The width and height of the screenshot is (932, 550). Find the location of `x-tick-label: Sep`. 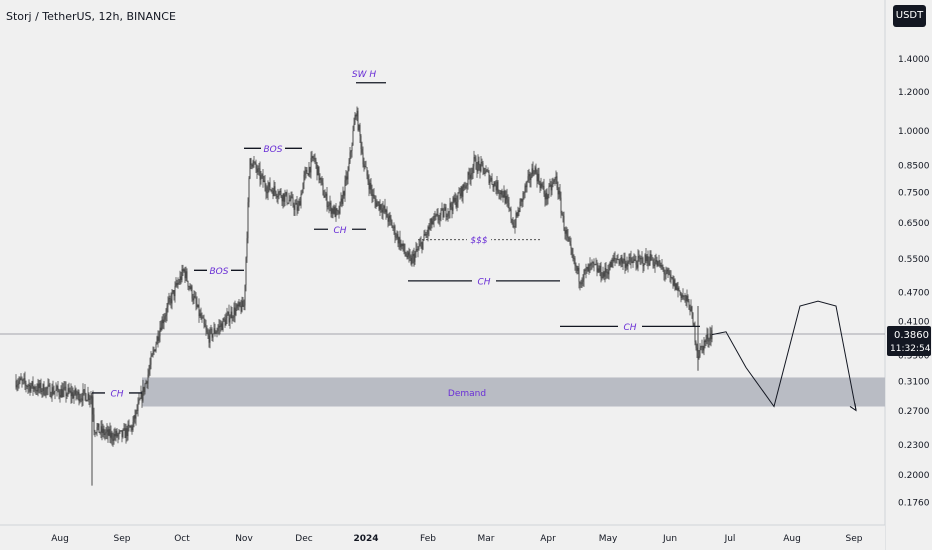

x-tick-label: Sep is located at coordinates (854, 539).